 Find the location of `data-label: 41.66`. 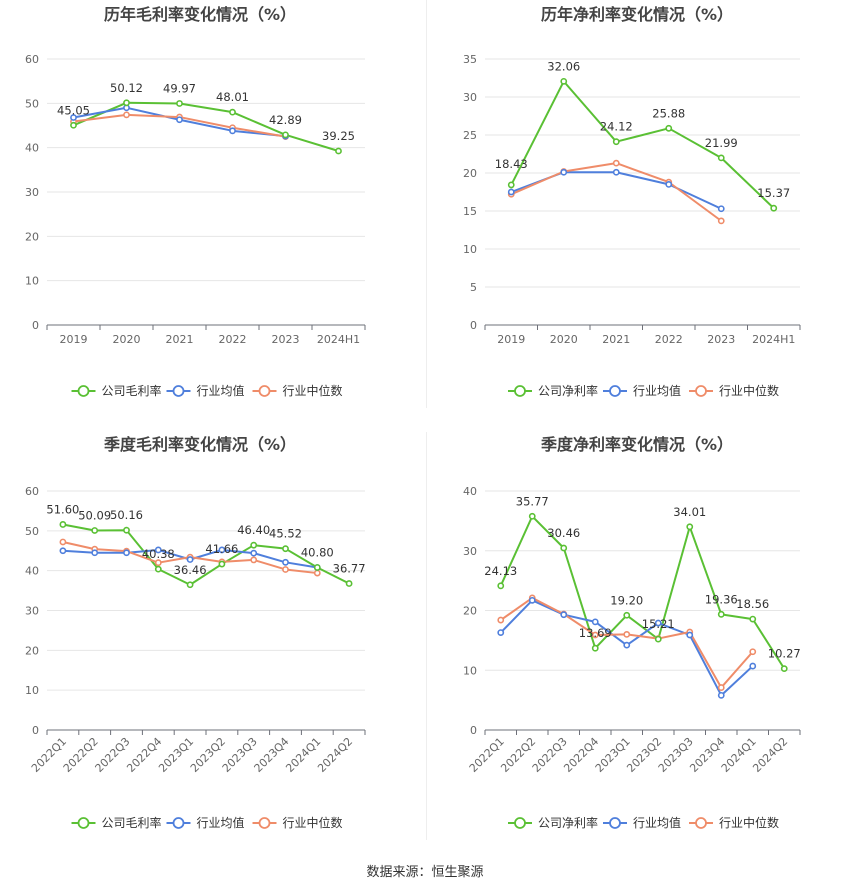

data-label: 41.66 is located at coordinates (221, 549).